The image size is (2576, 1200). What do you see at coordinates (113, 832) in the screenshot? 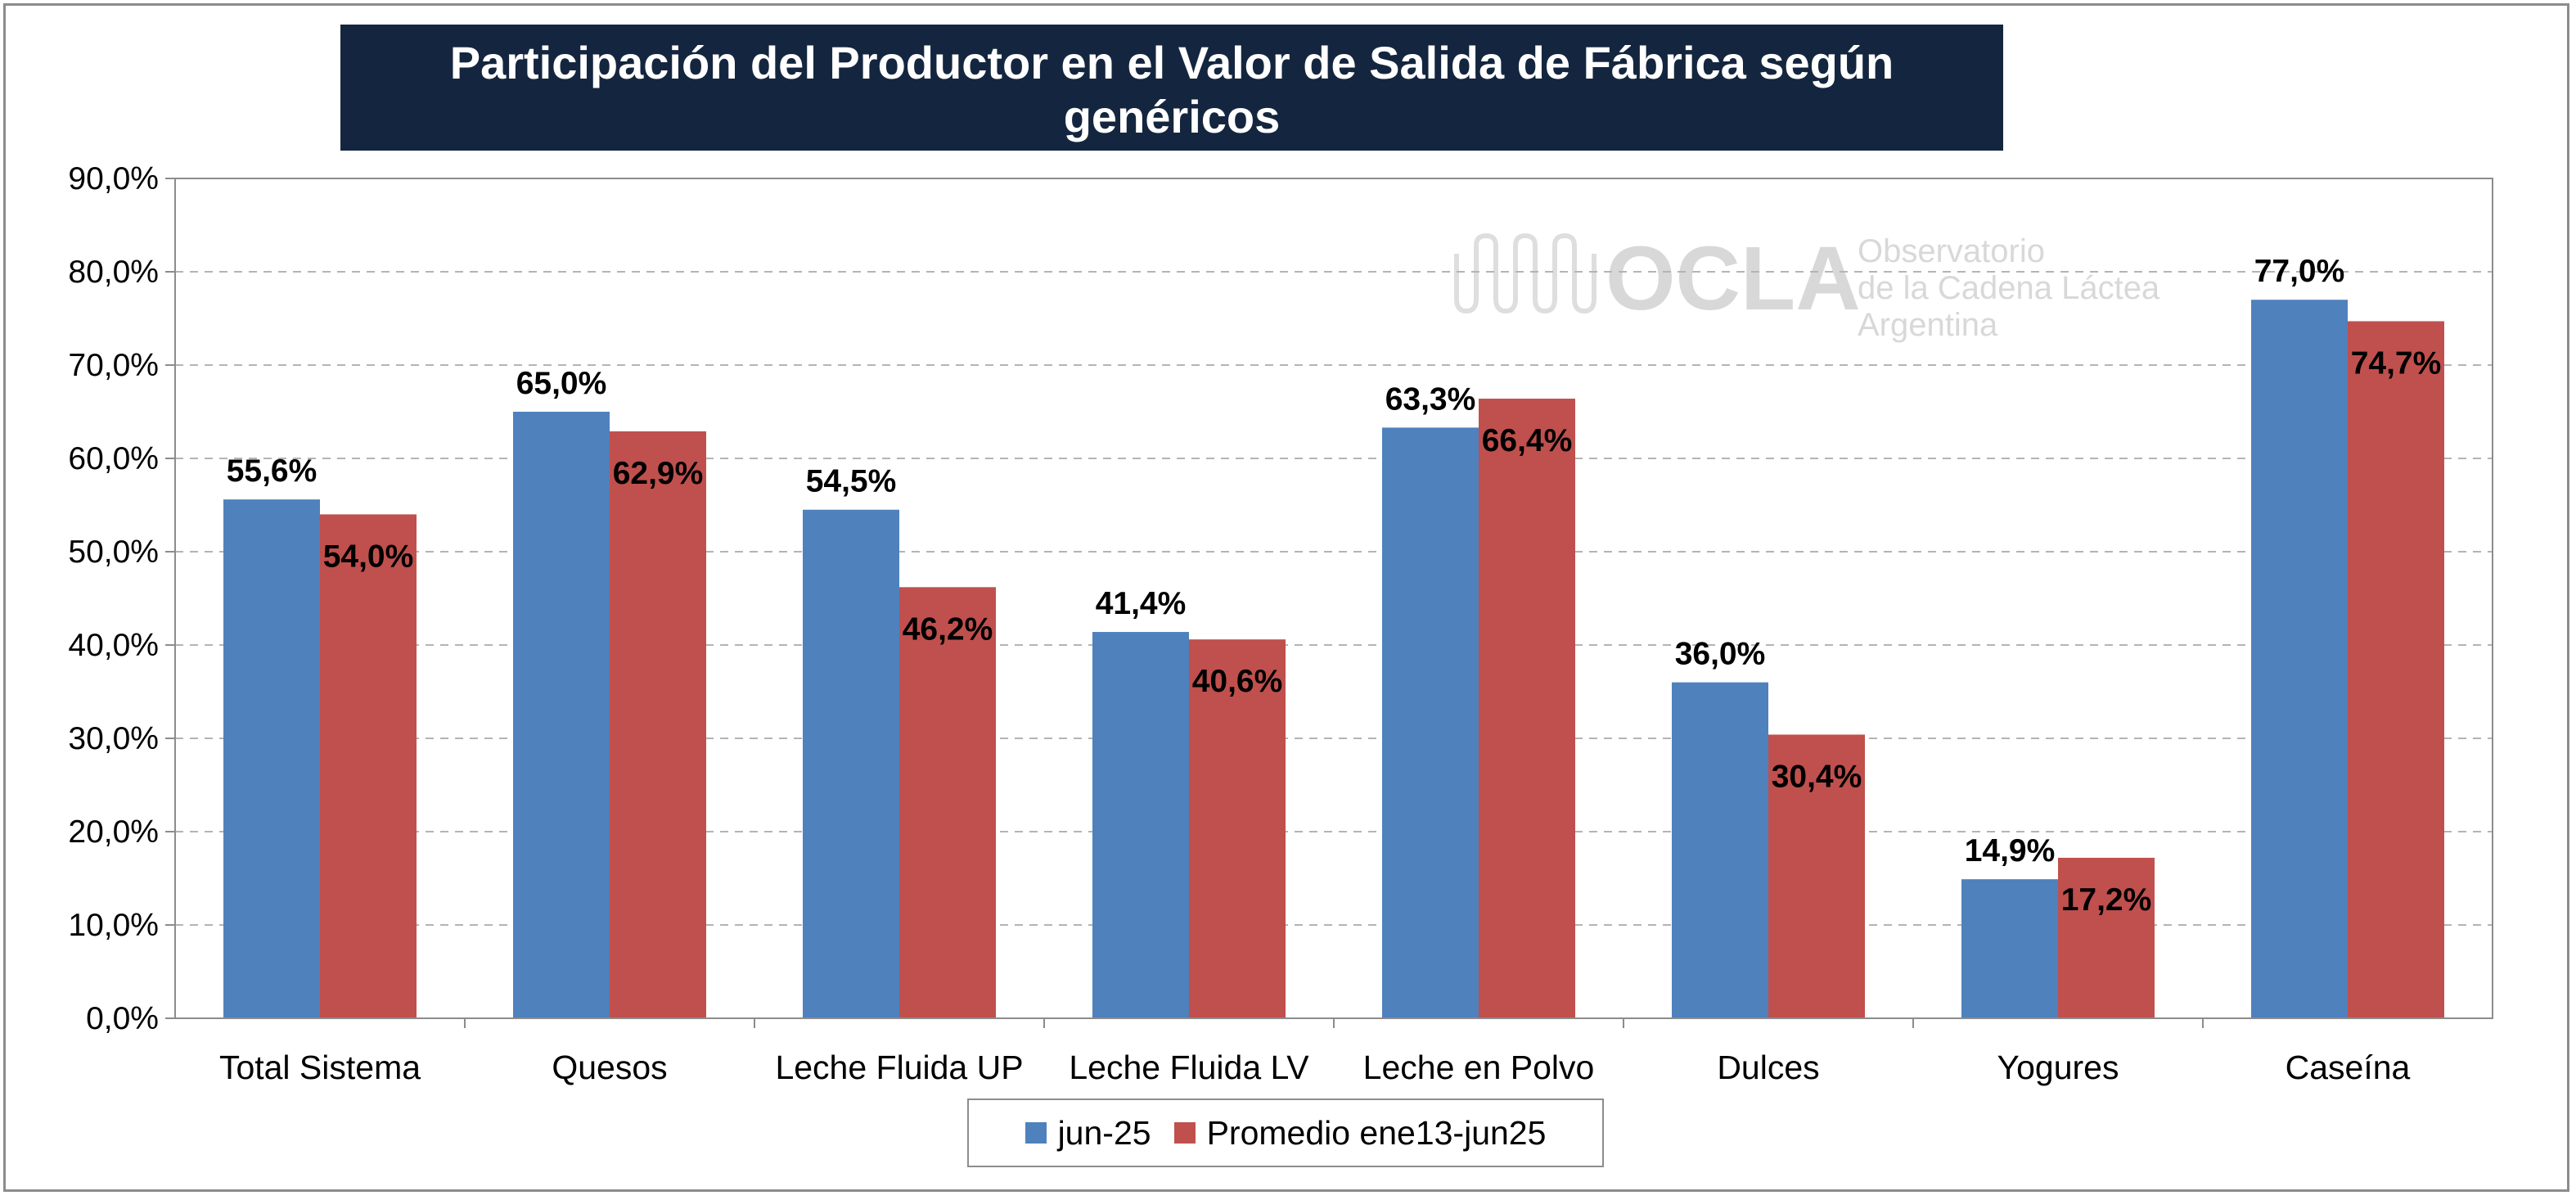
I see `y-tick-label: 20,0%` at bounding box center [113, 832].